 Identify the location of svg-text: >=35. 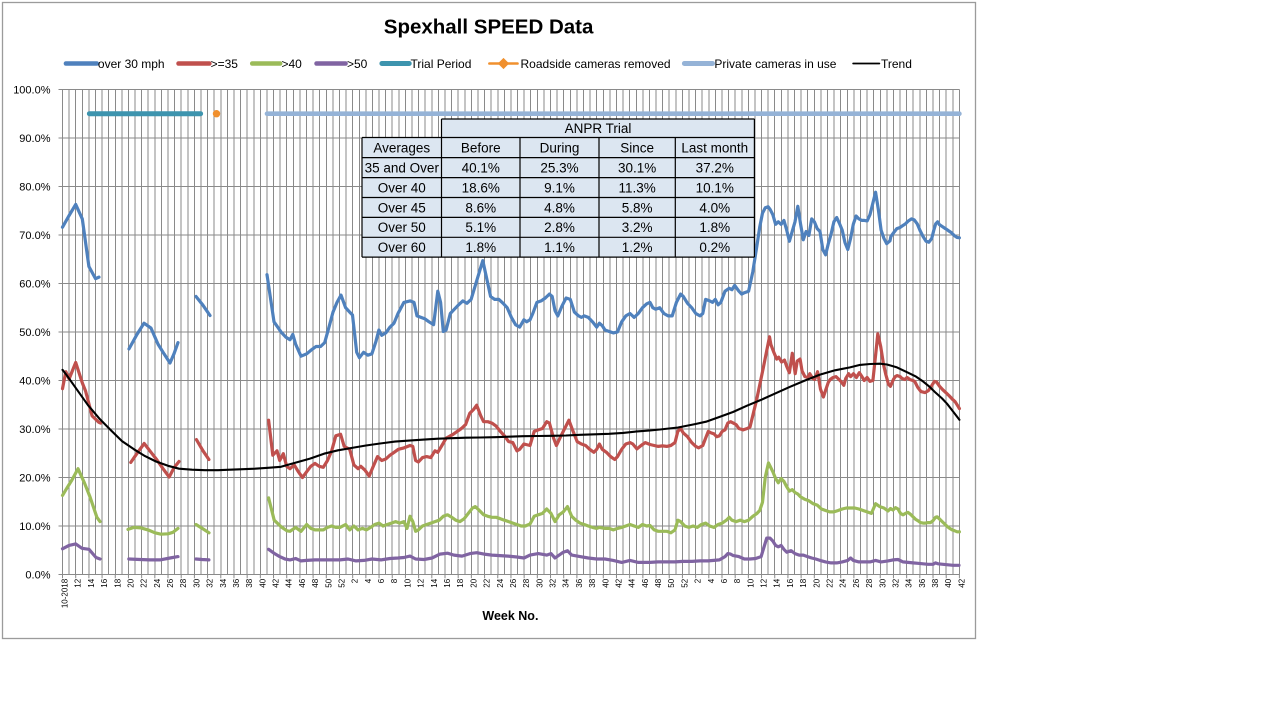
(225, 64).